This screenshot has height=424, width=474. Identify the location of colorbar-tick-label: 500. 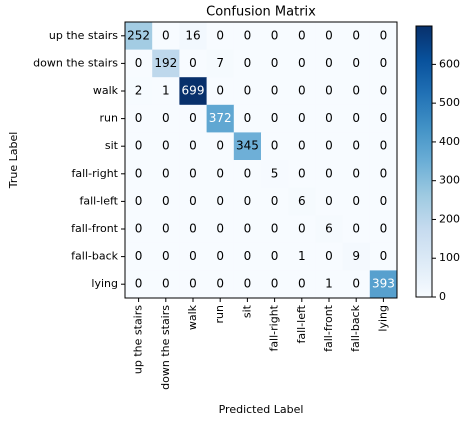
(449, 102).